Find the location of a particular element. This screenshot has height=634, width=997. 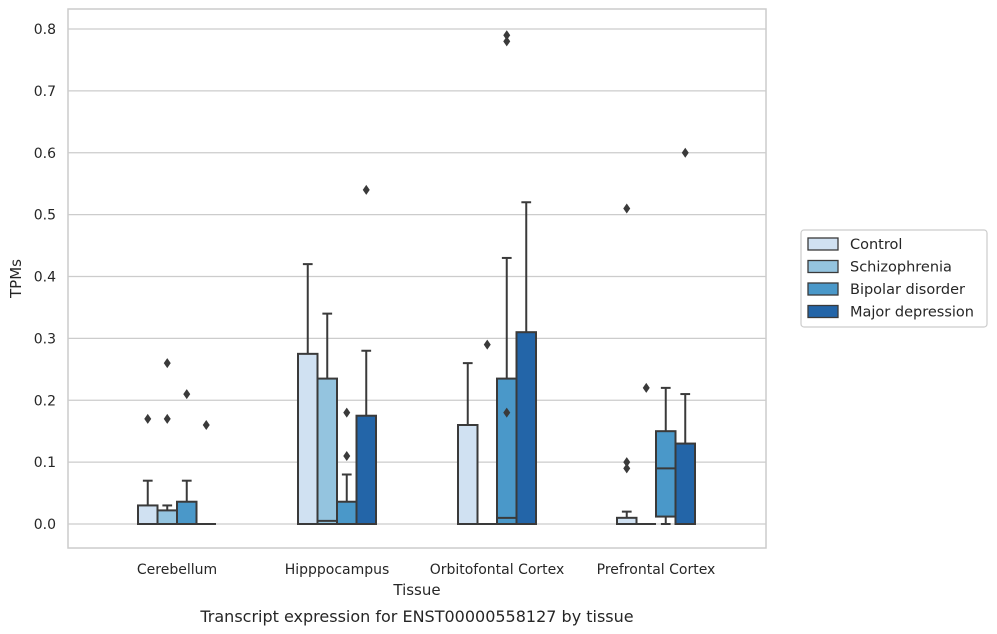

y-axis-title: TPMs is located at coordinates (16, 279).